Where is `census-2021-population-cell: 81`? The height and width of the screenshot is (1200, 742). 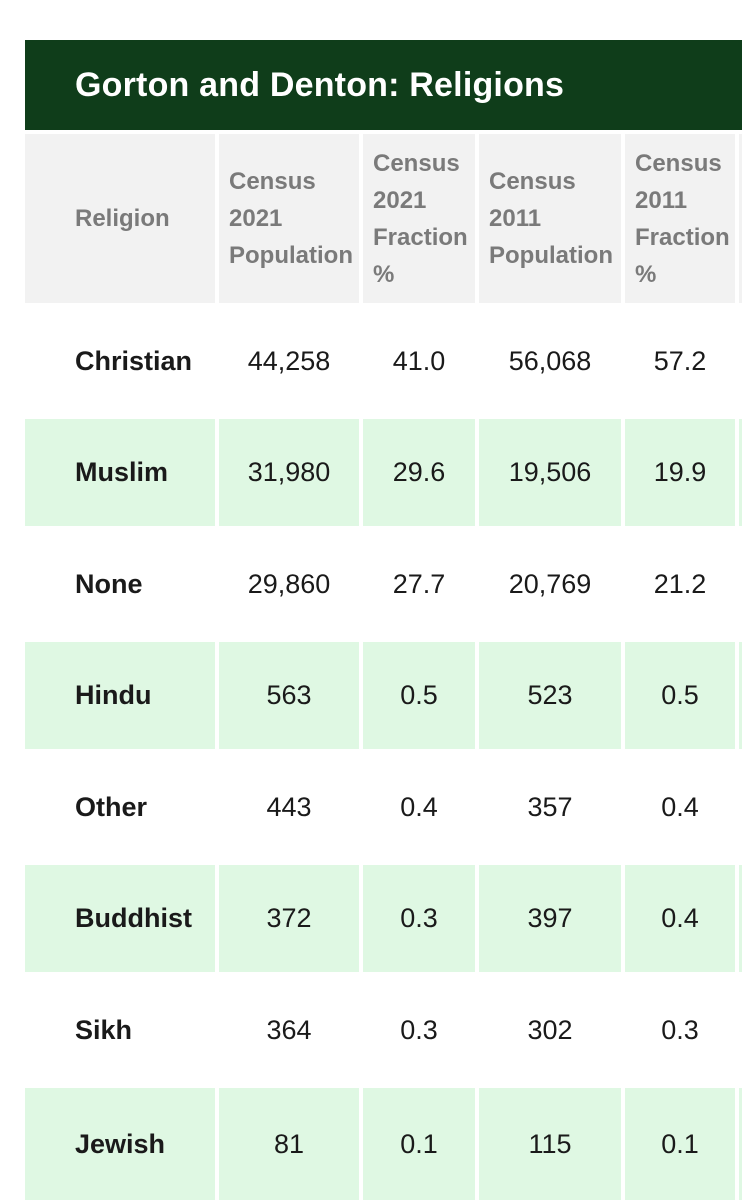 census-2021-population-cell: 81 is located at coordinates (289, 1144).